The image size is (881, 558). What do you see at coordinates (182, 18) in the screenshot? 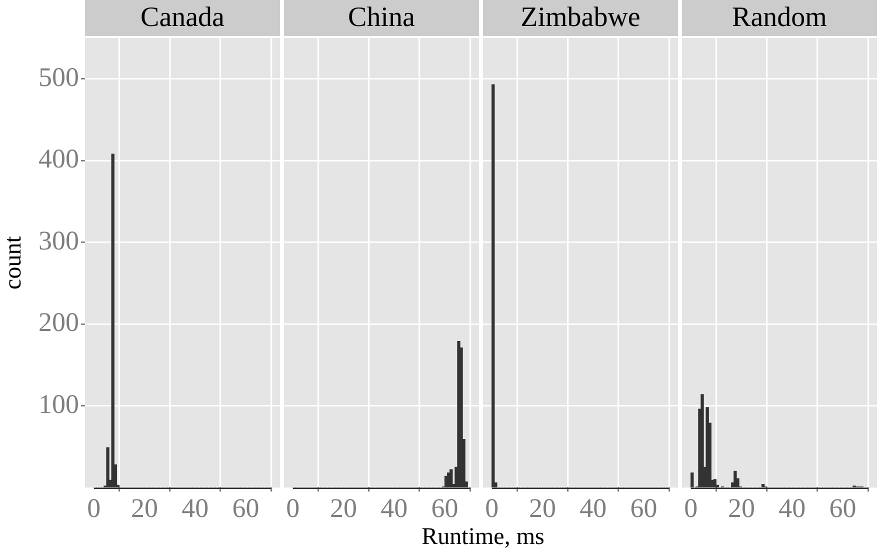
I see `chart-title: Canada` at bounding box center [182, 18].